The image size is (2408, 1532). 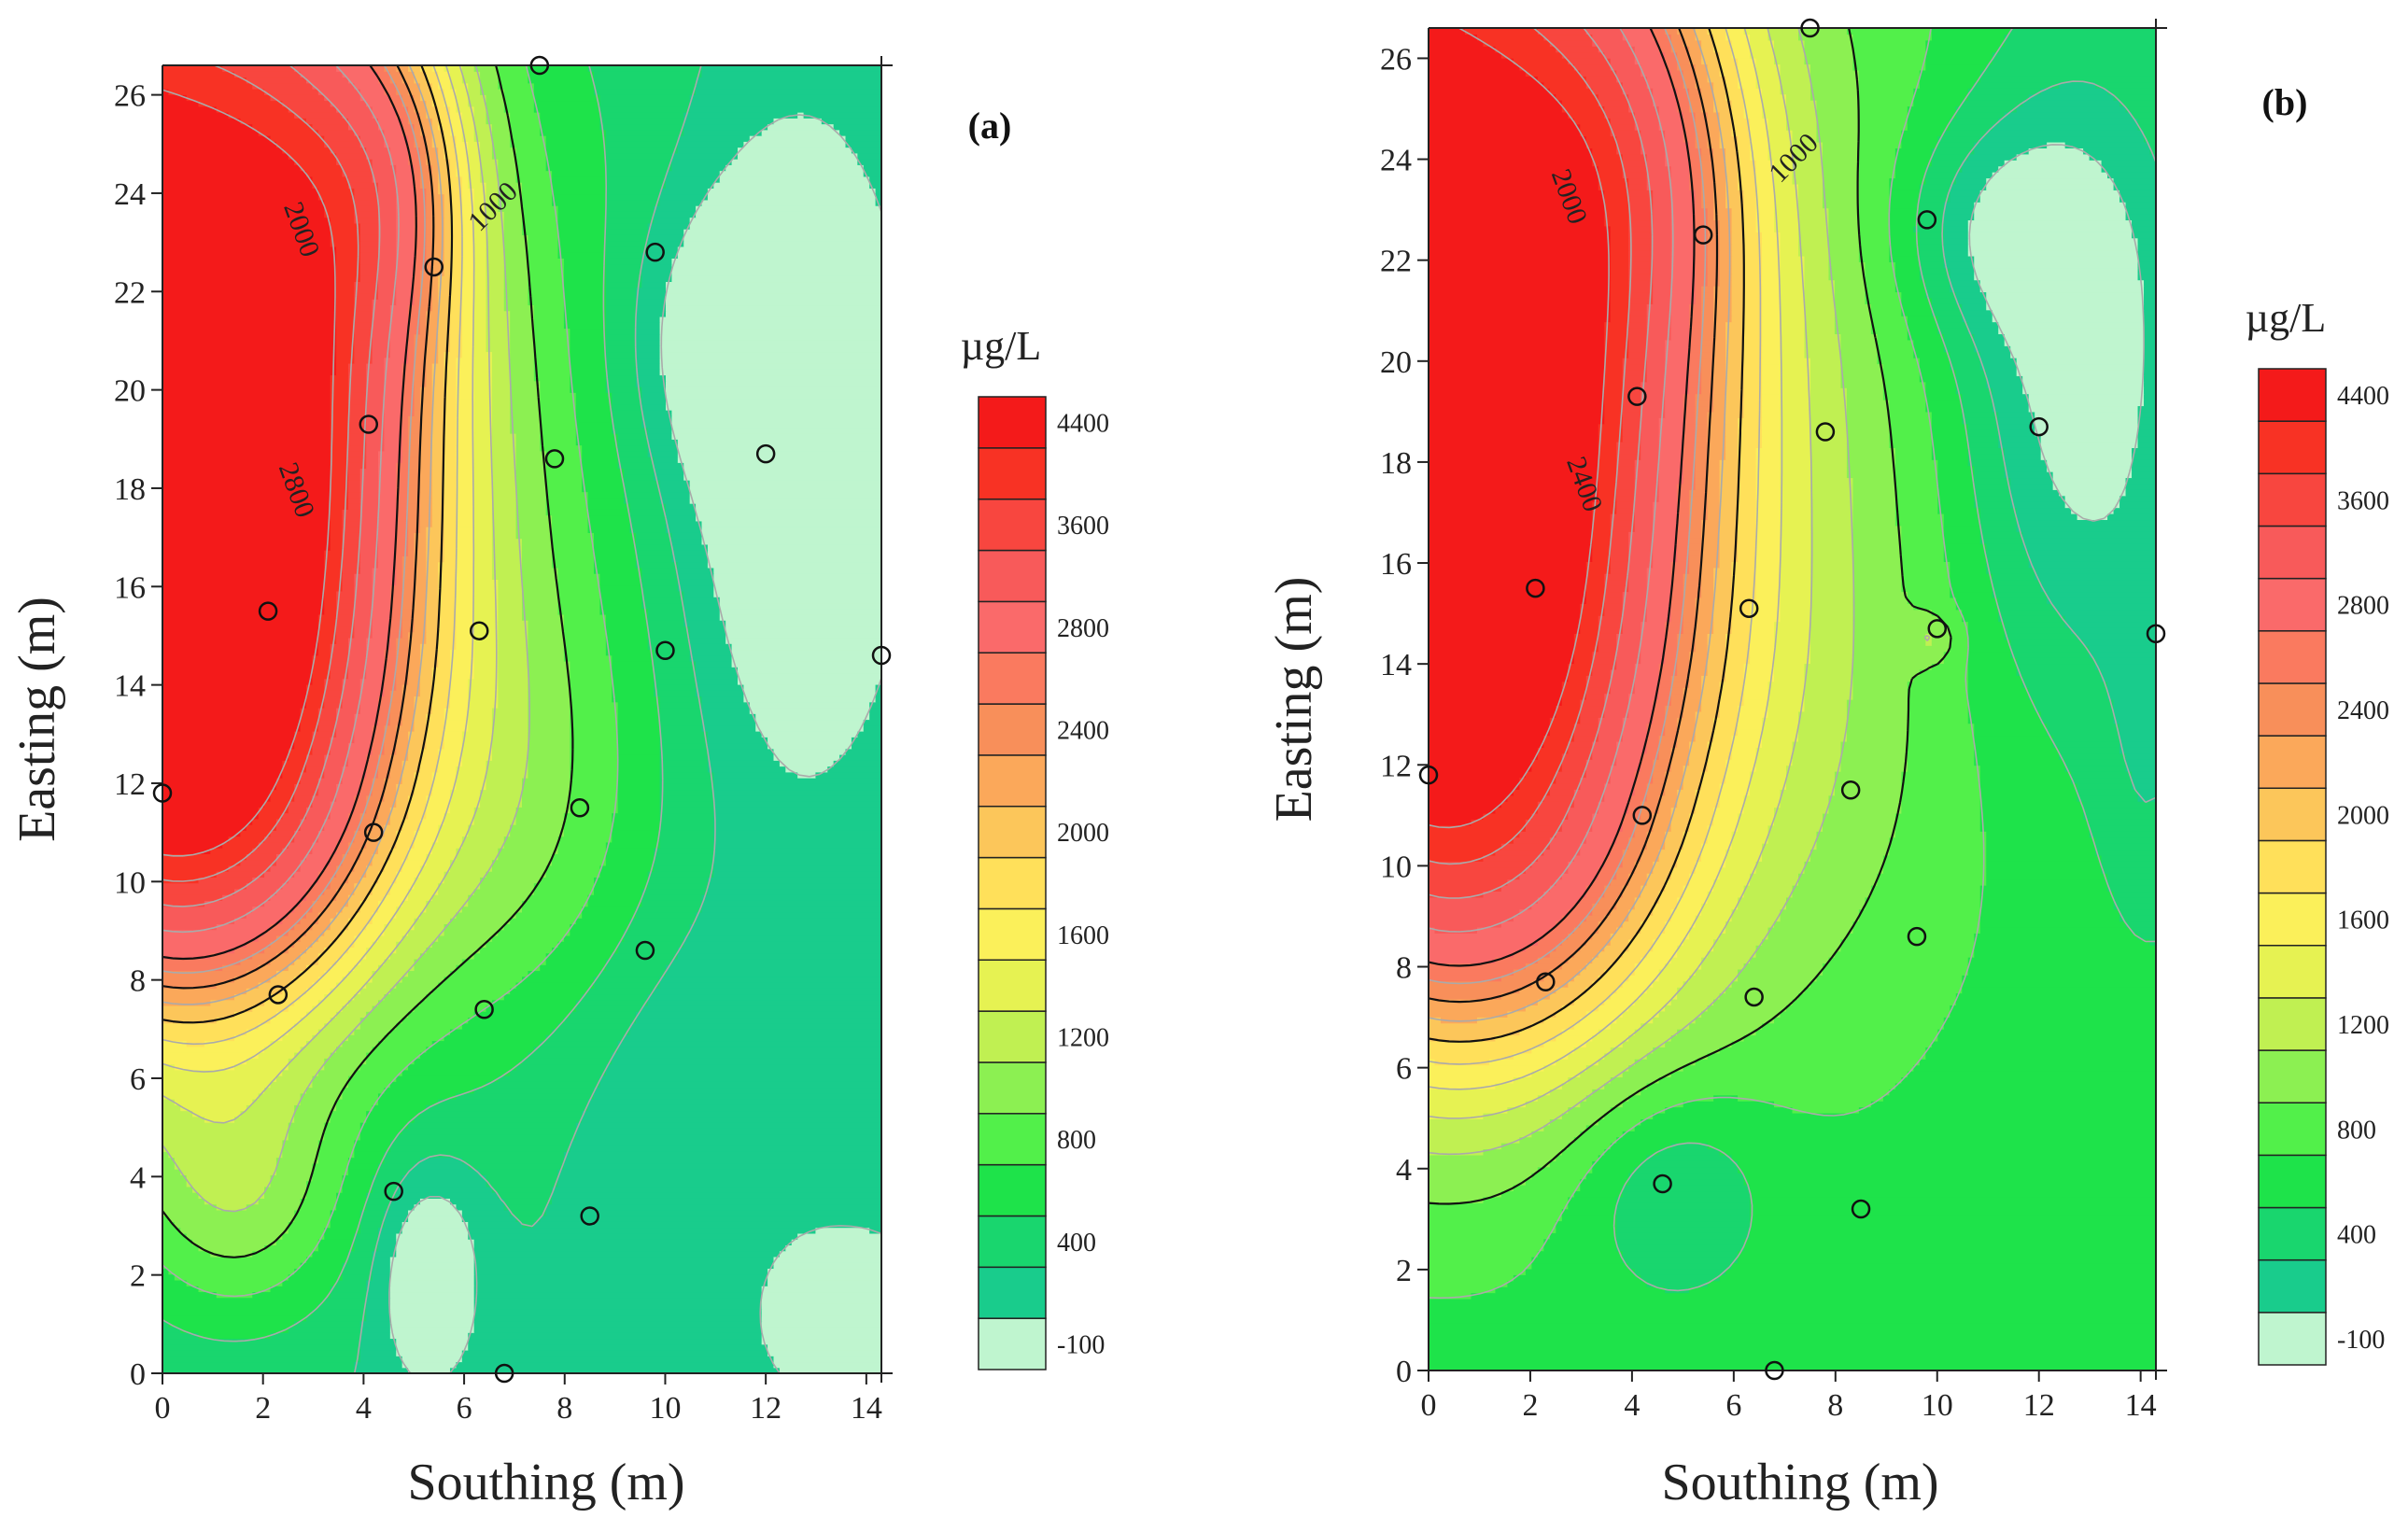 I want to click on colorbar-tick-label: -100, so click(x=2361, y=1340).